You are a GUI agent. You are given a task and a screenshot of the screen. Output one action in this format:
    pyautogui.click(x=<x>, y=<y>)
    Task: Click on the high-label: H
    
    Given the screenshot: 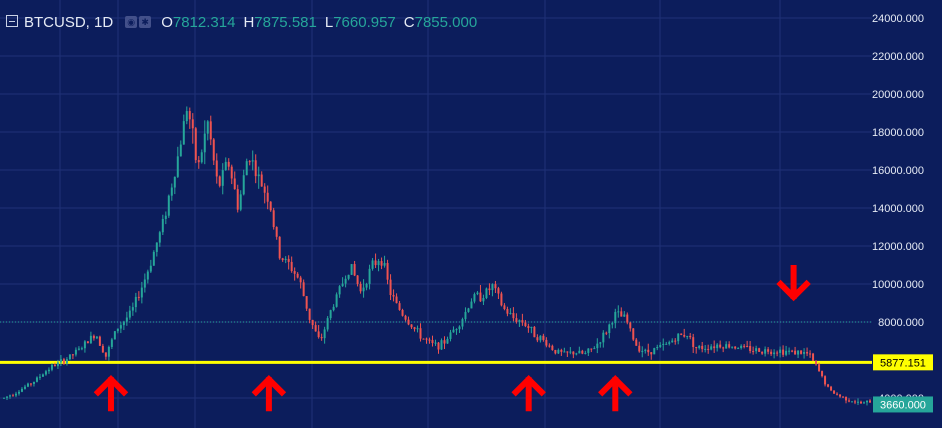 What is the action you would take?
    pyautogui.click(x=249, y=22)
    